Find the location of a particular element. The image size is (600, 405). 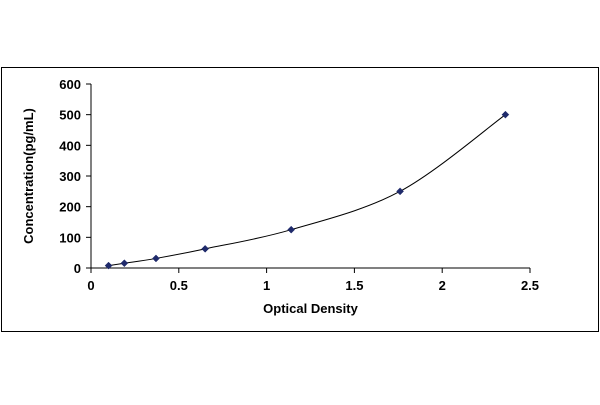

y-tick-label: 400 is located at coordinates (70, 145).